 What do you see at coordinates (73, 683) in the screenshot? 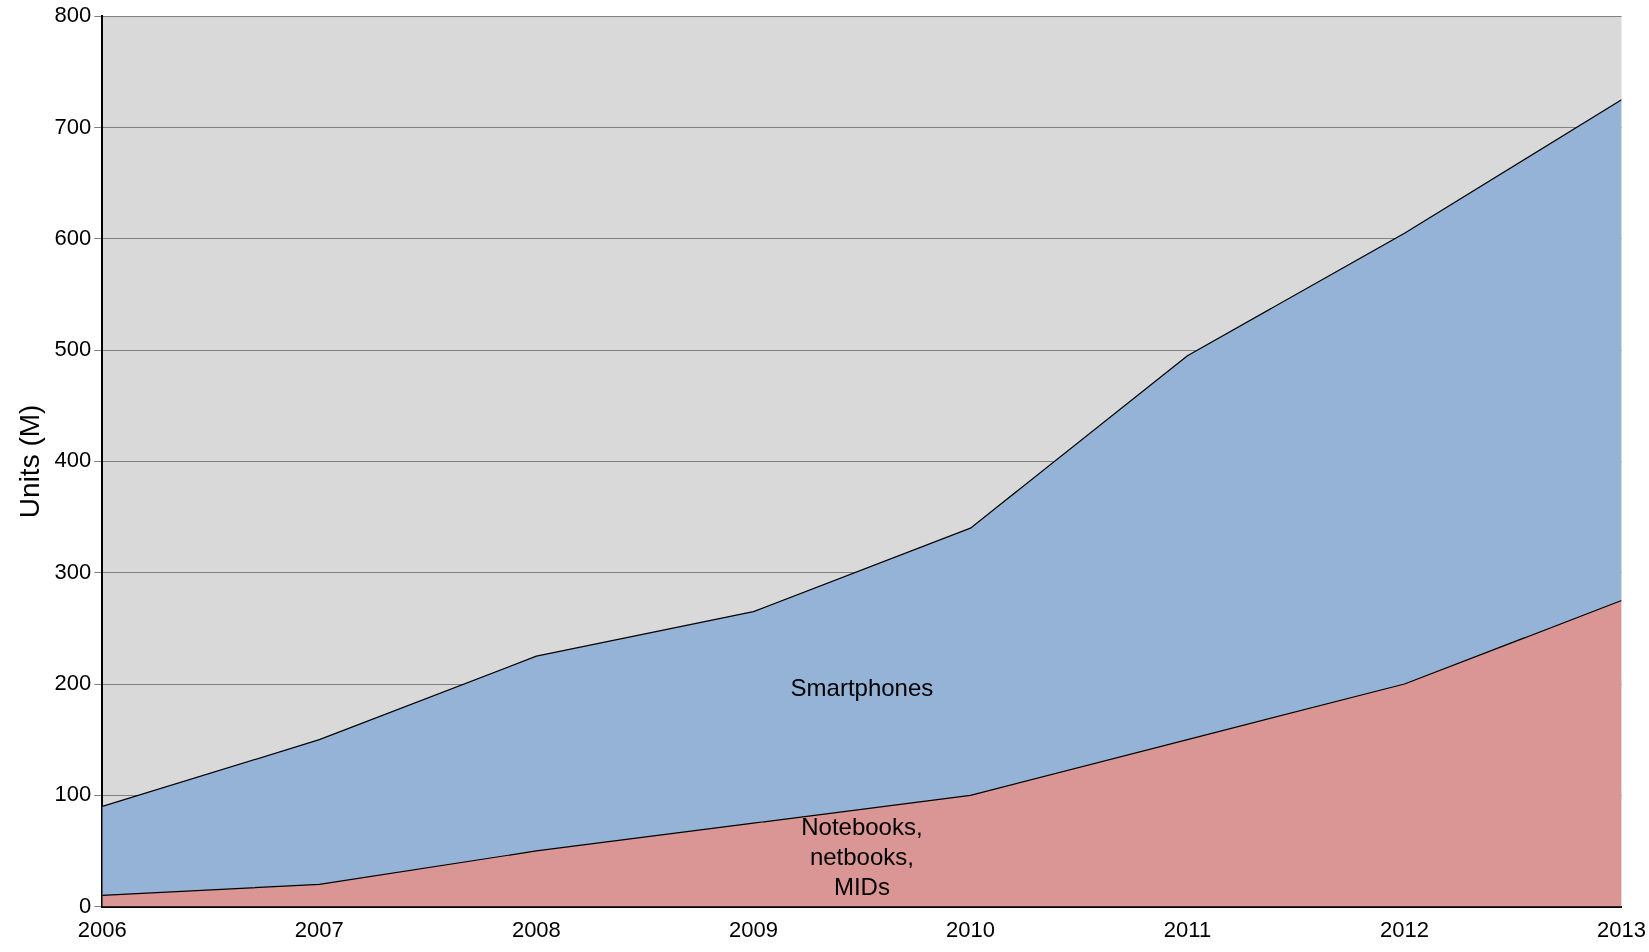
I see `y-tick-label: 200` at bounding box center [73, 683].